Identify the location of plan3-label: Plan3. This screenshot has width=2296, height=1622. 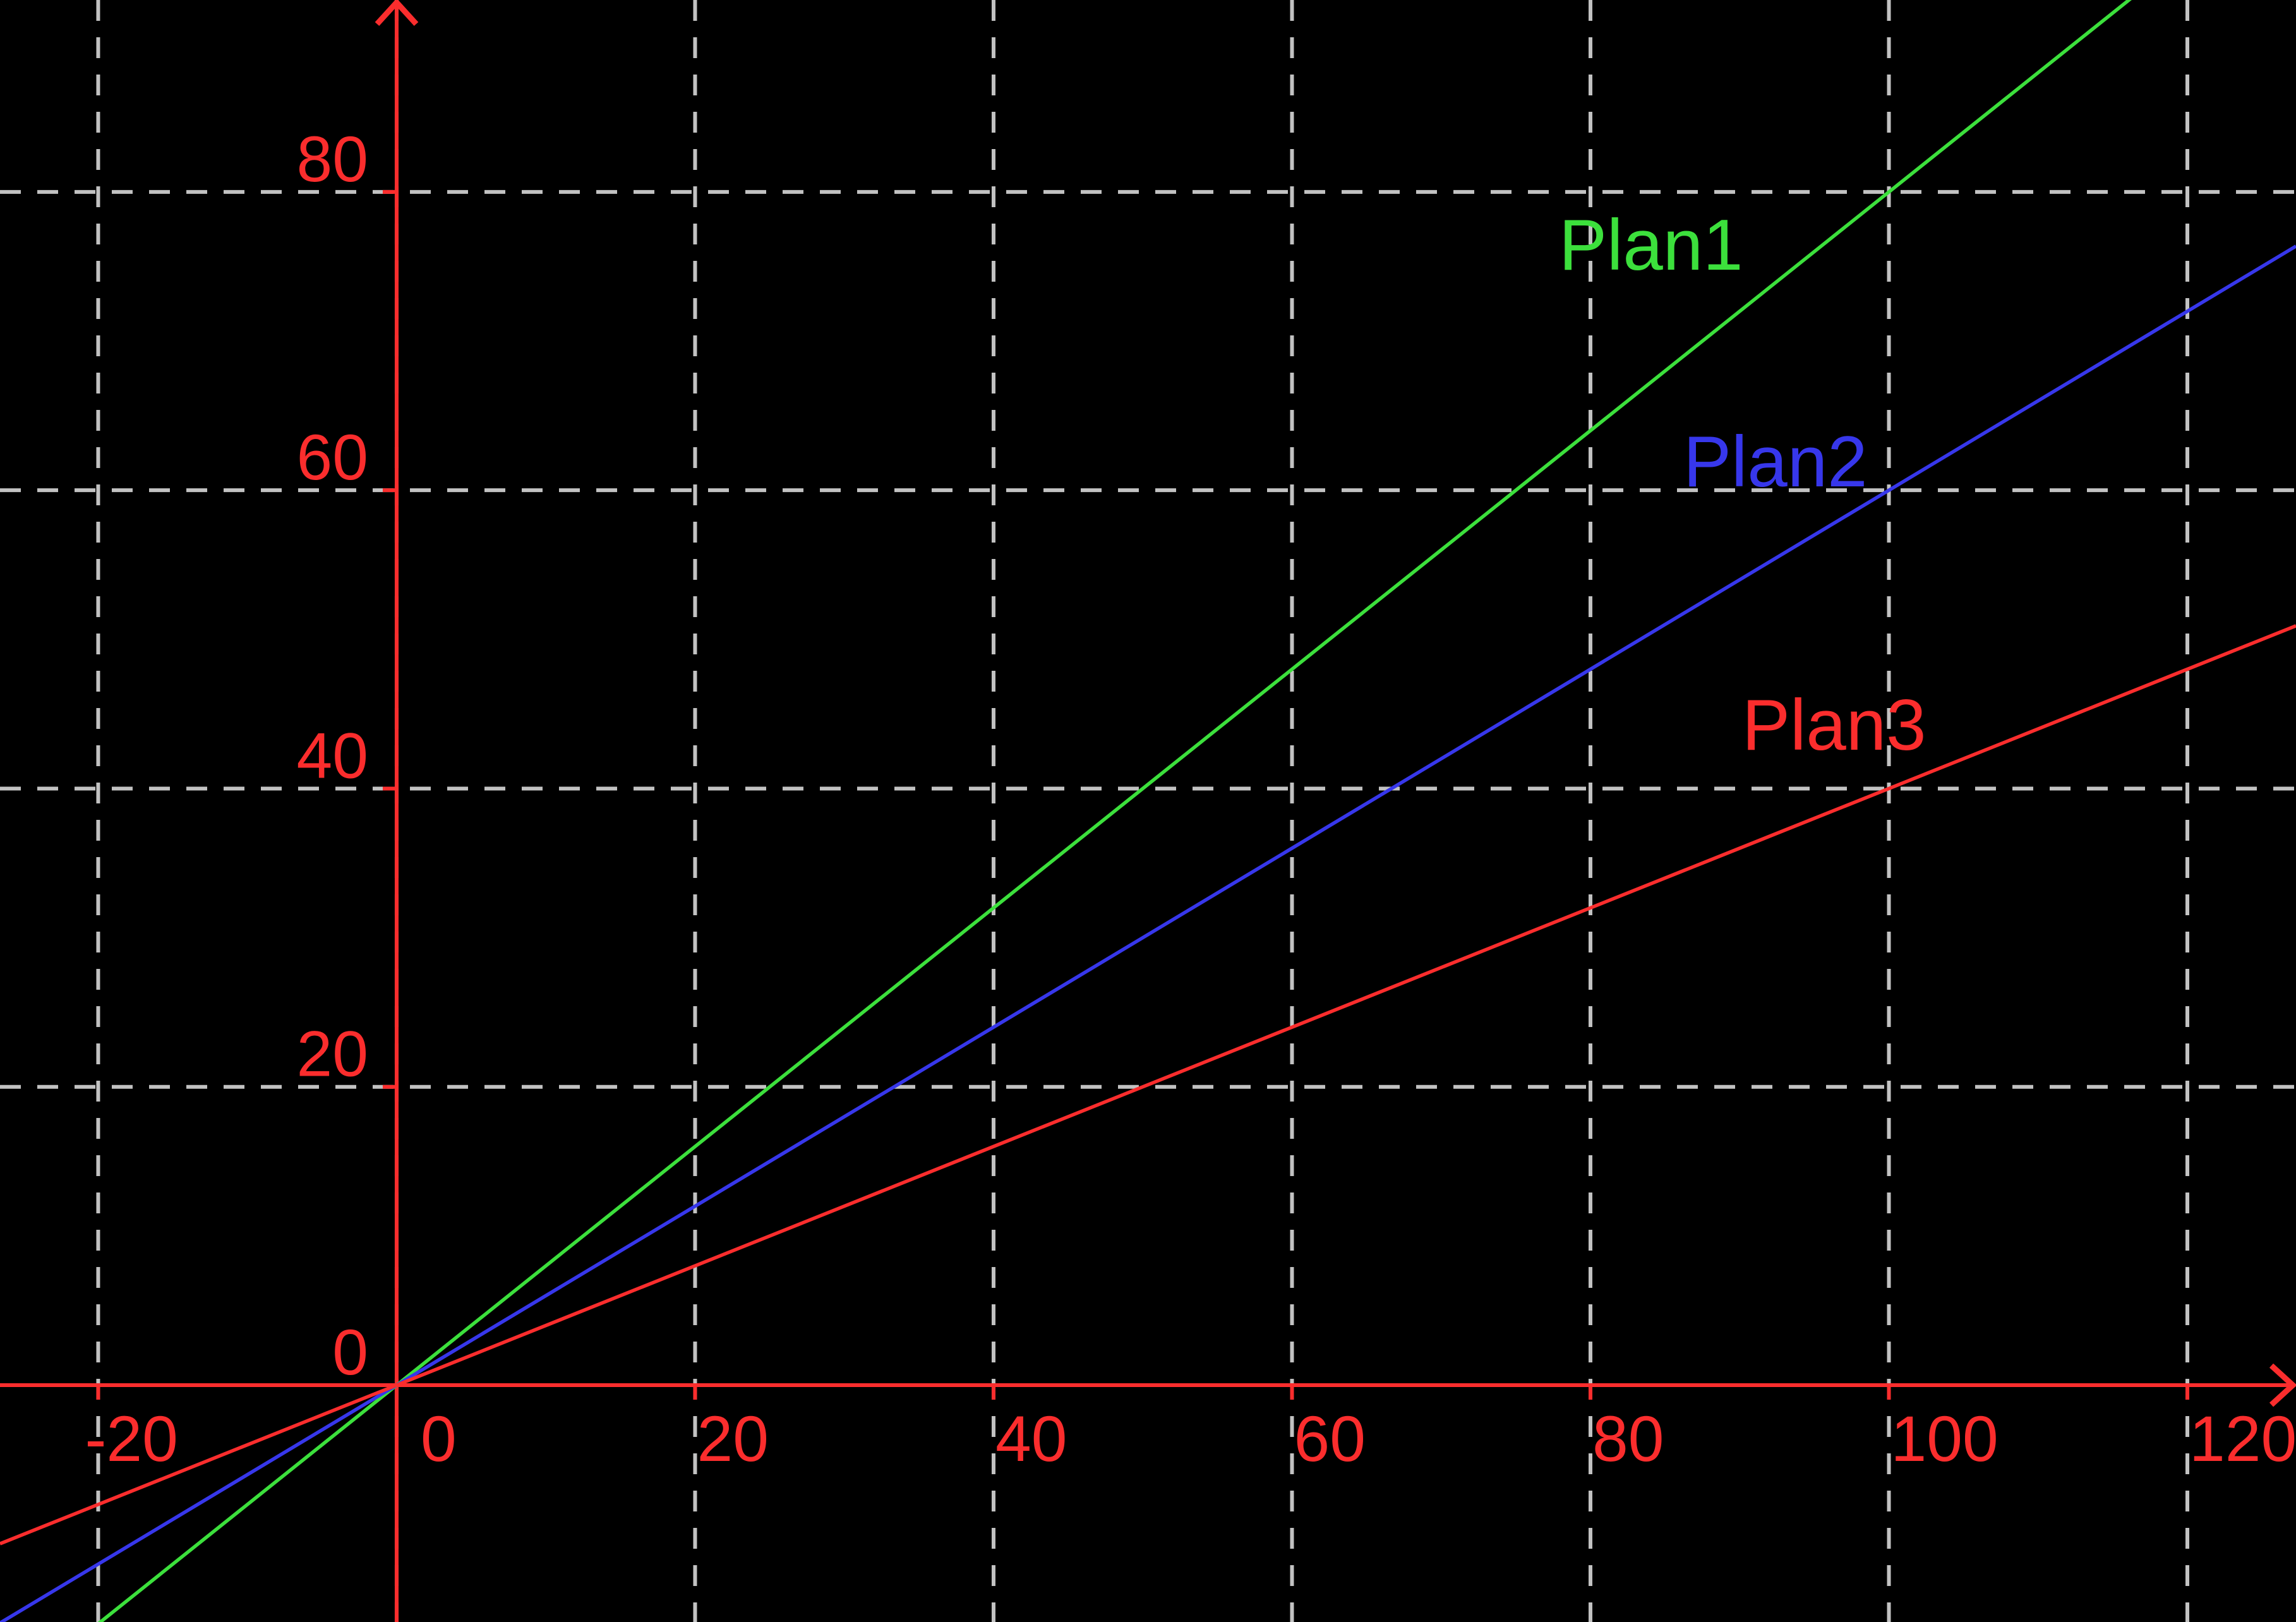
(1834, 725).